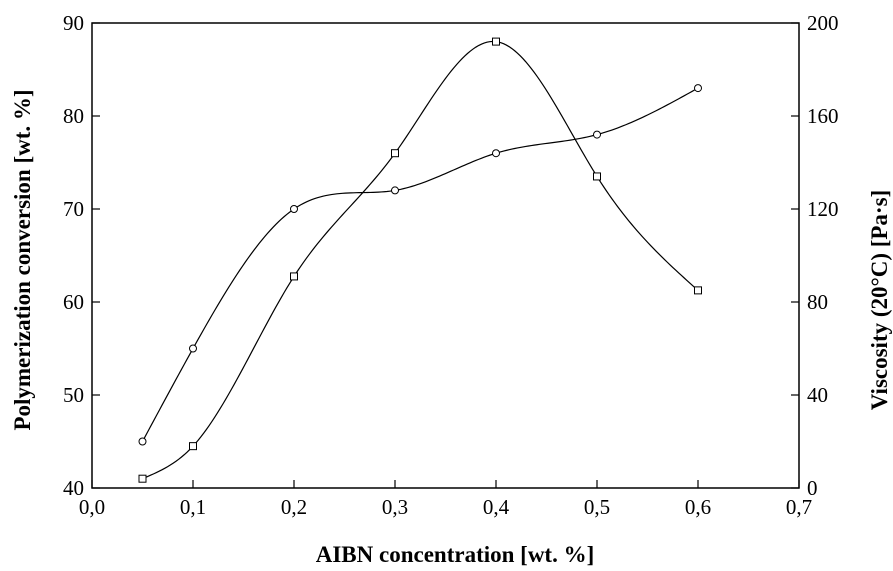 The width and height of the screenshot is (893, 571). What do you see at coordinates (823, 23) in the screenshot?
I see `right-y-tick-label: 200` at bounding box center [823, 23].